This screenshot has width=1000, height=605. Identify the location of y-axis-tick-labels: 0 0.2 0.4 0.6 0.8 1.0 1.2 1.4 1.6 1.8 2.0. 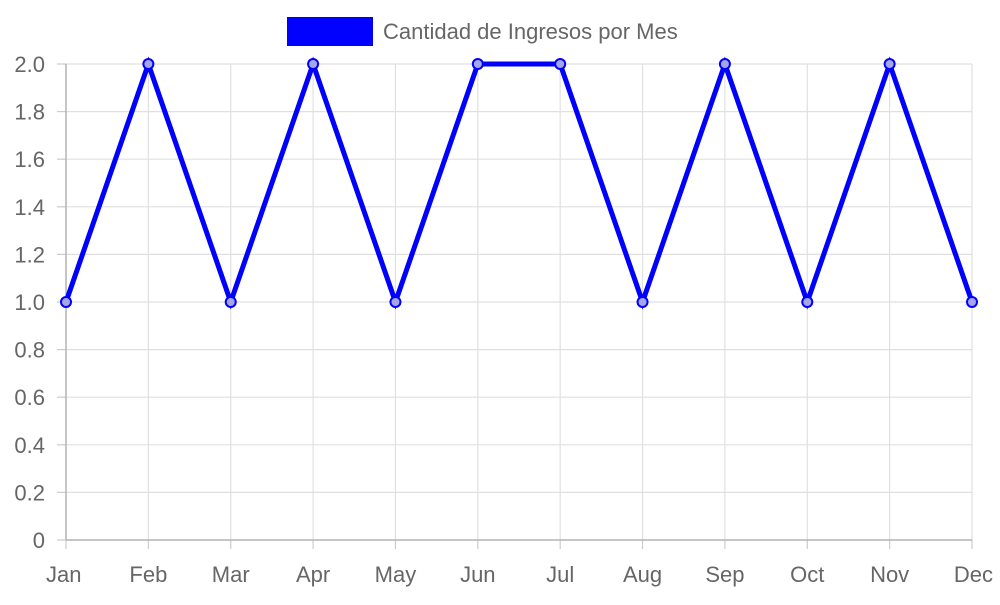
(29, 302).